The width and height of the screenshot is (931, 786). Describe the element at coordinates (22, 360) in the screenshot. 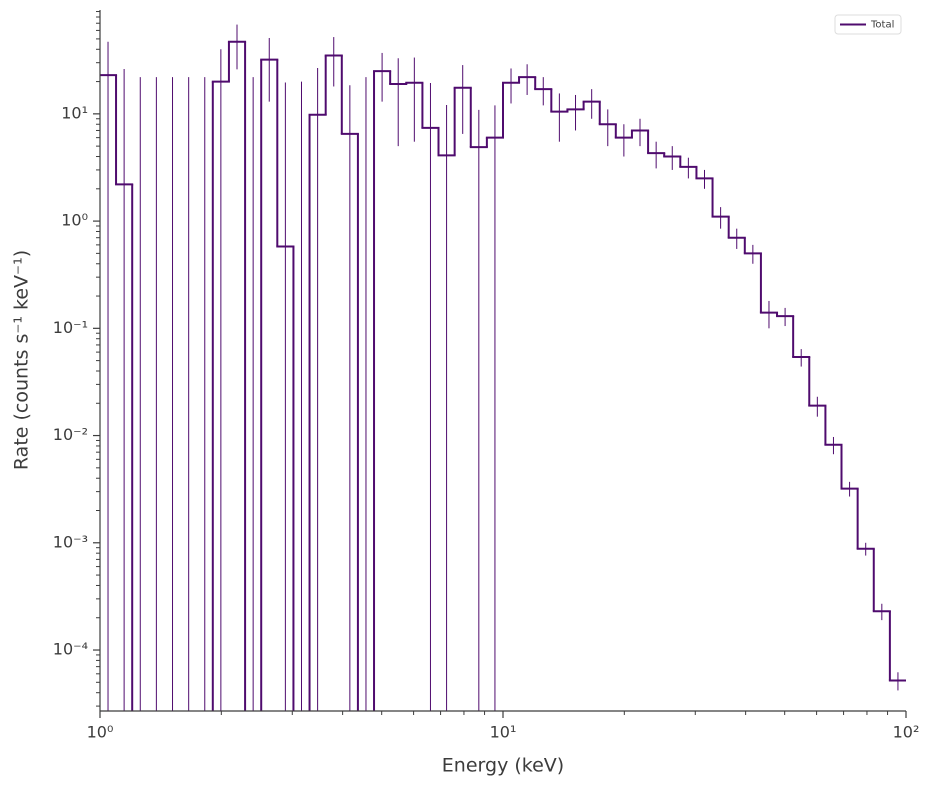

I see `y-axis-label: Rate (counts s⁻¹ keV⁻¹)` at that location.